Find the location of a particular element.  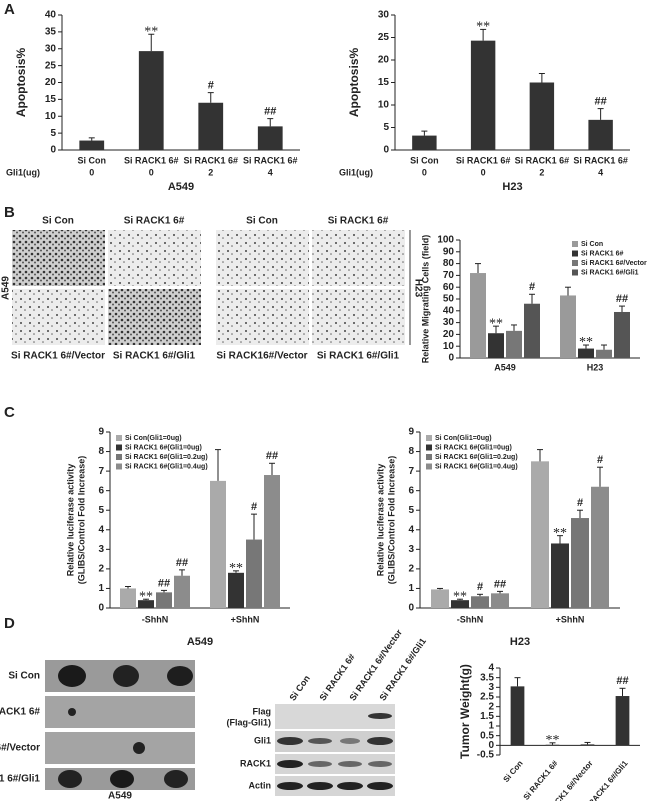

y-tick-label: 6 is located at coordinates (411, 490).